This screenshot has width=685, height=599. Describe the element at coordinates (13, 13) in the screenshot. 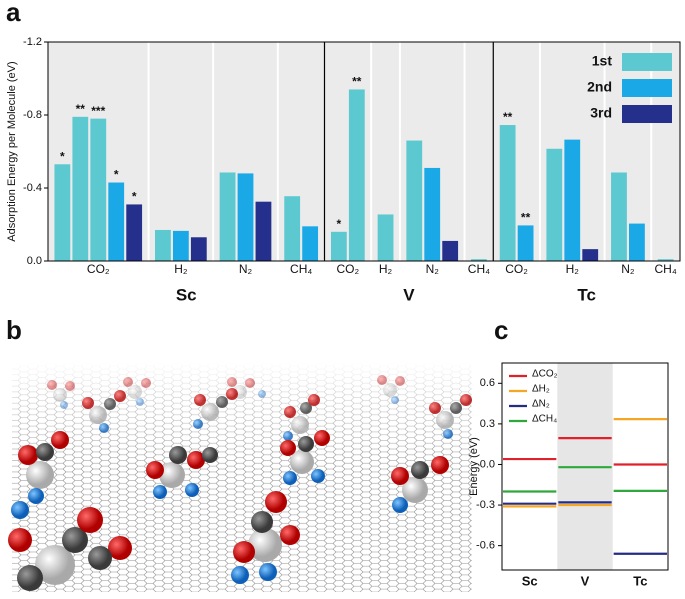

I see `panel-label: a` at that location.